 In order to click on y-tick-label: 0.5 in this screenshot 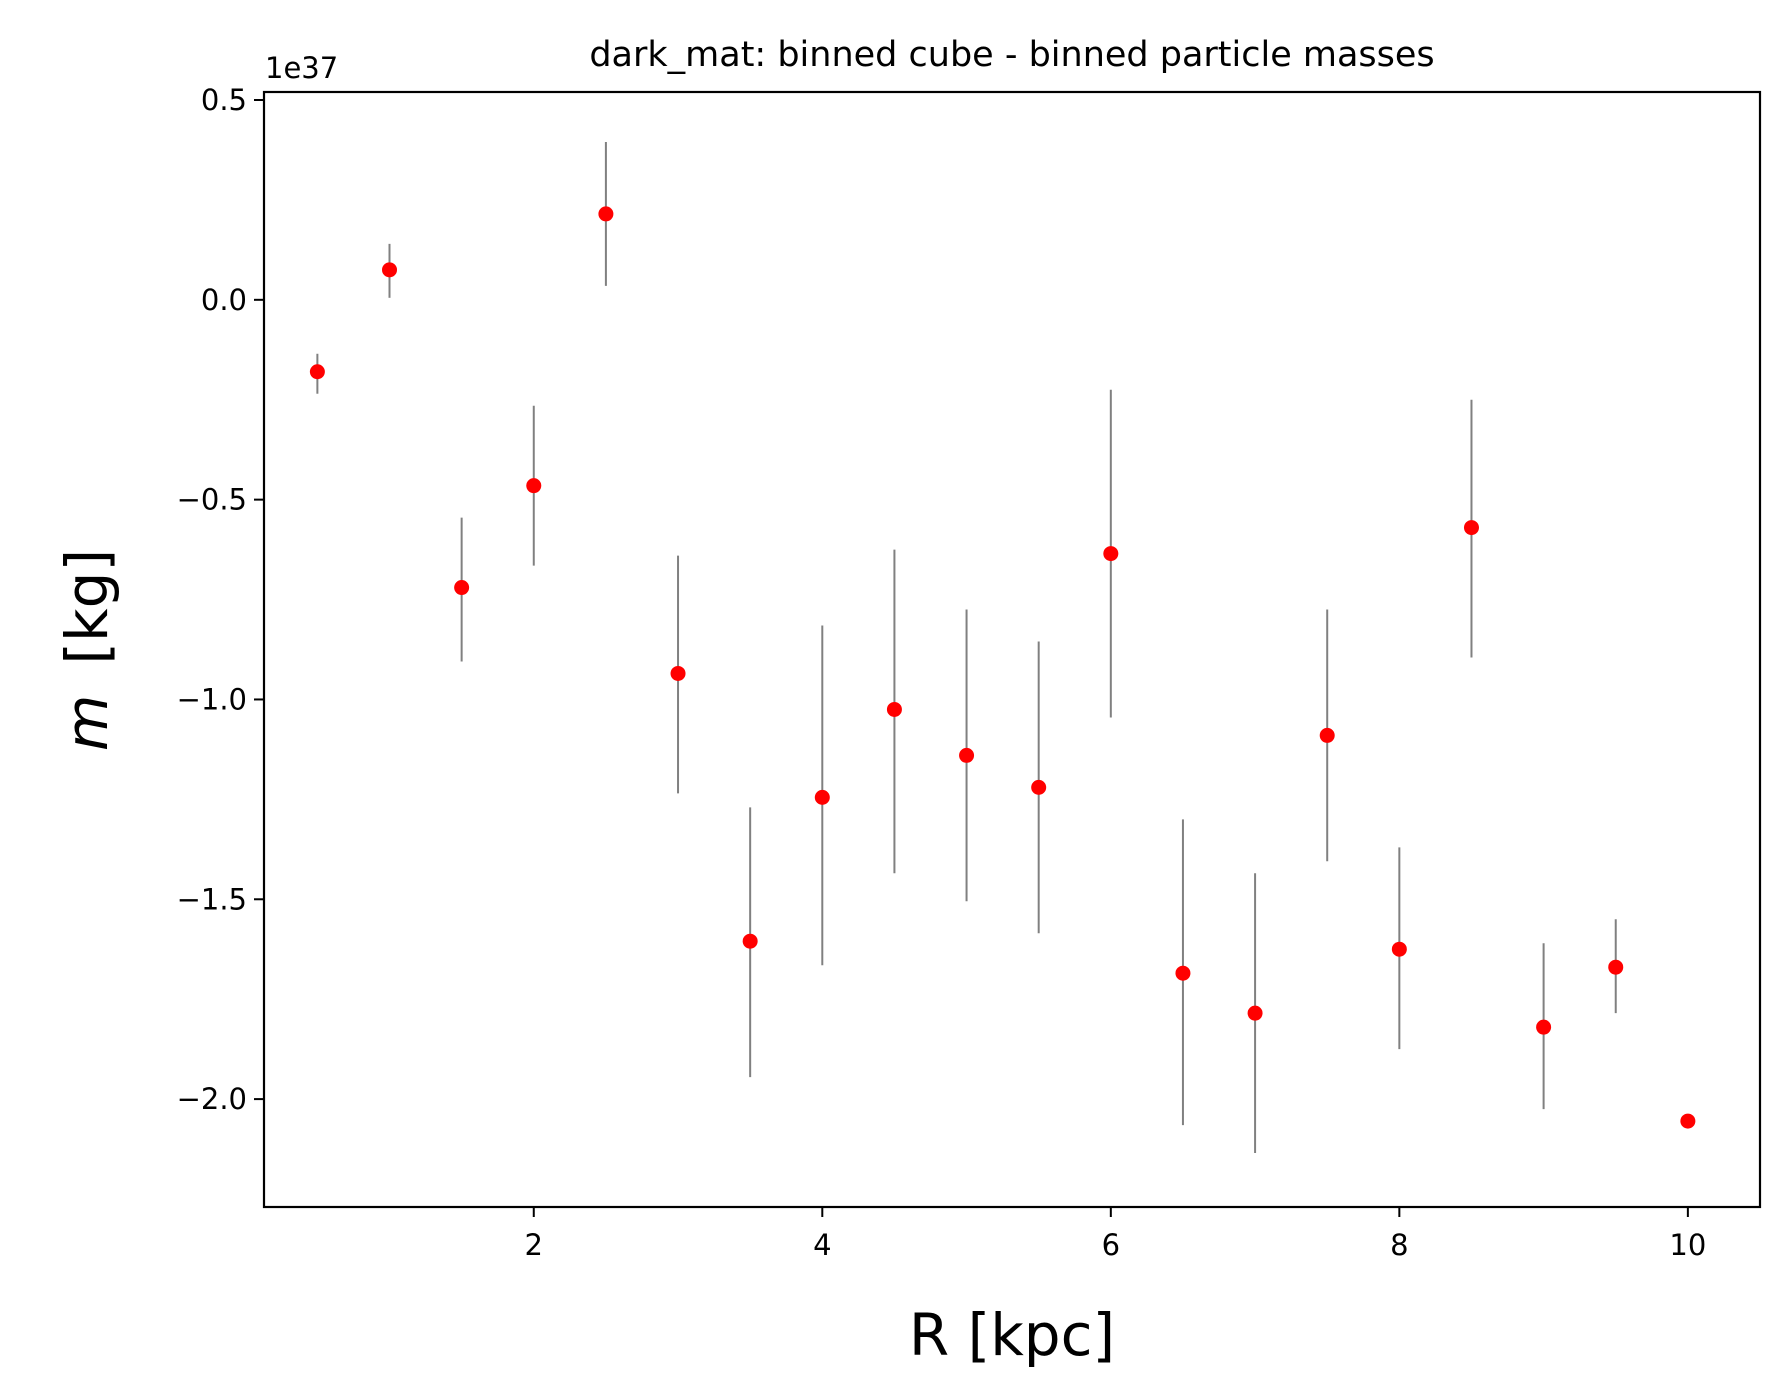, I will do `click(224, 100)`.